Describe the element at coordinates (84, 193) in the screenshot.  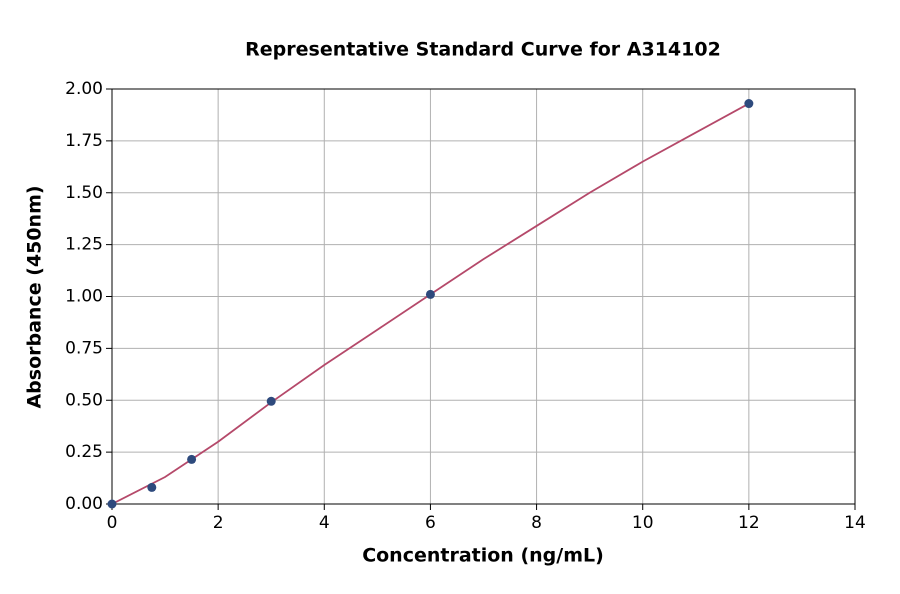
I see `y-tick-label: 1.50` at that location.